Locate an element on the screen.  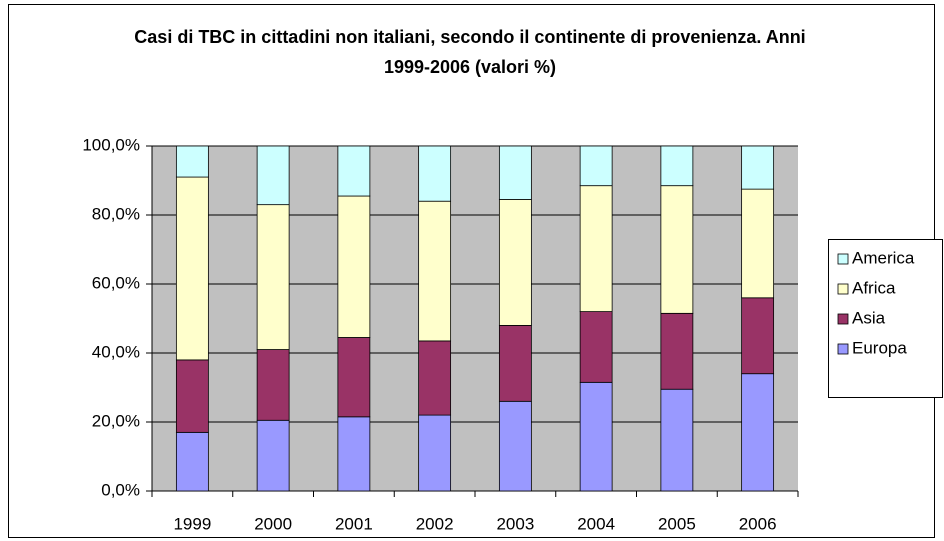
y-tick-label: 80,0% is located at coordinates (116, 213).